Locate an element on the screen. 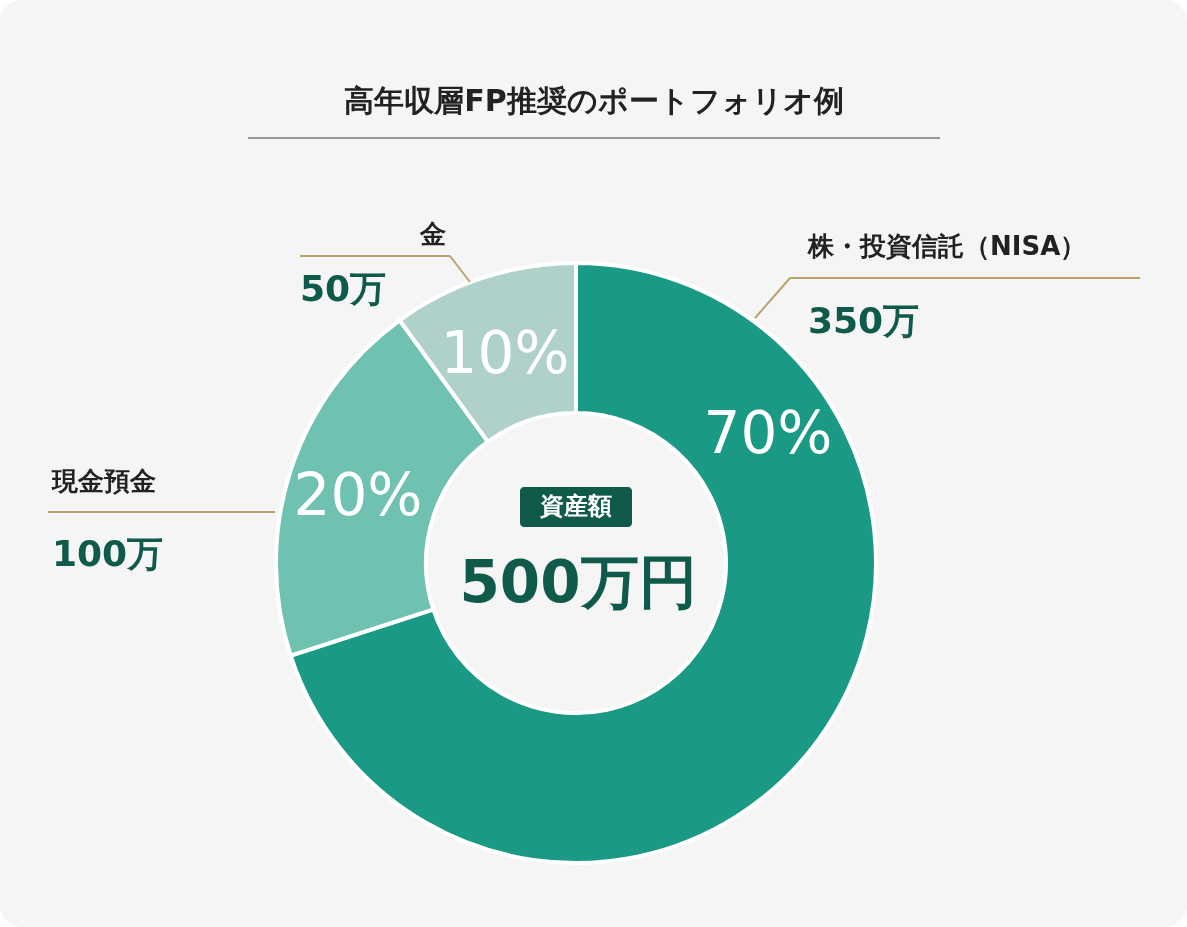 The width and height of the screenshot is (1187, 927). data-label: 50万 is located at coordinates (343, 288).